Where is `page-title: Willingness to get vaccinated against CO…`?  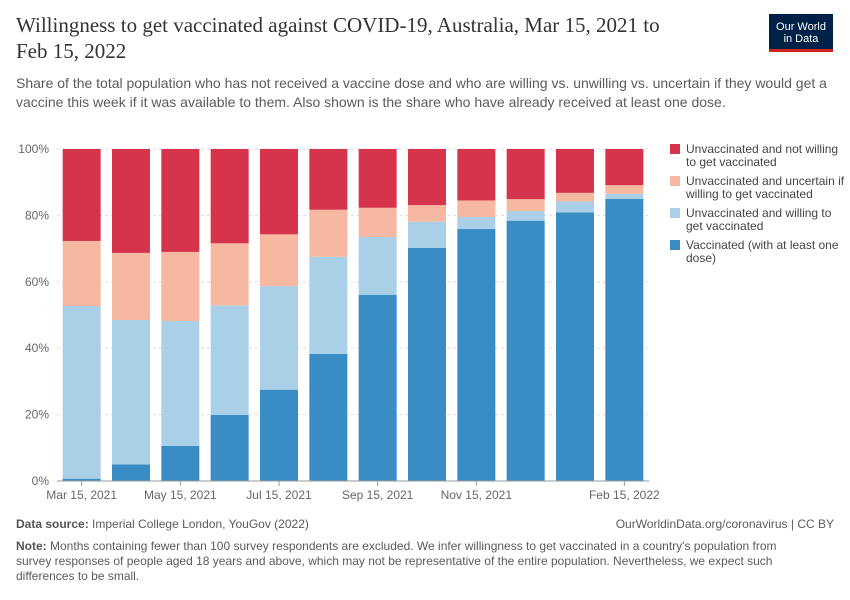
page-title: Willingness to get vaccinated against CO… is located at coordinates (338, 38).